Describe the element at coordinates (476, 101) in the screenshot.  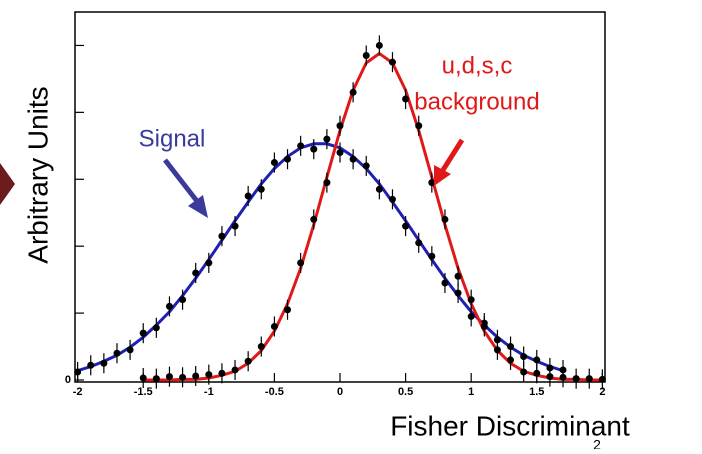
I see `annotation: background` at that location.